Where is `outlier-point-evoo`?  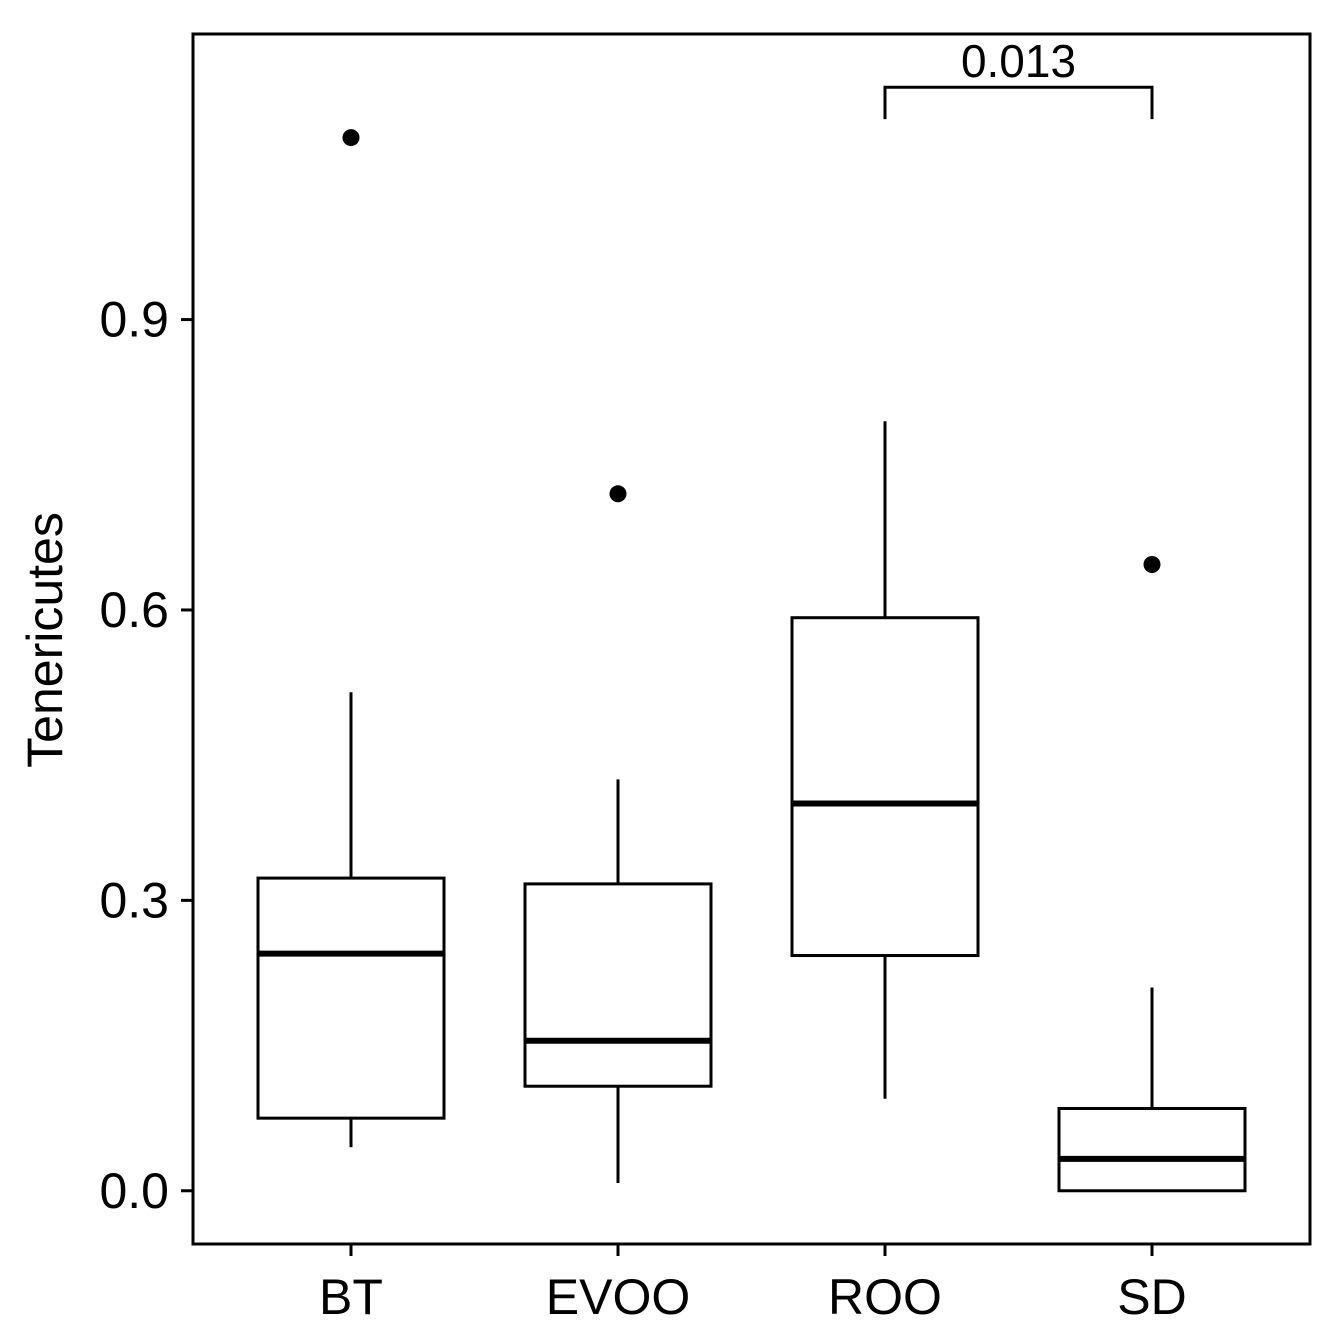
outlier-point-evoo is located at coordinates (618, 494).